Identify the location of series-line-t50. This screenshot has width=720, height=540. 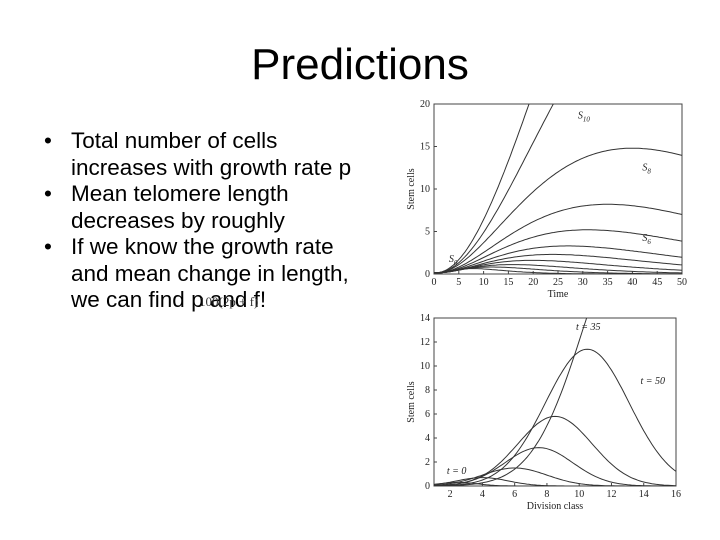
(511, 402).